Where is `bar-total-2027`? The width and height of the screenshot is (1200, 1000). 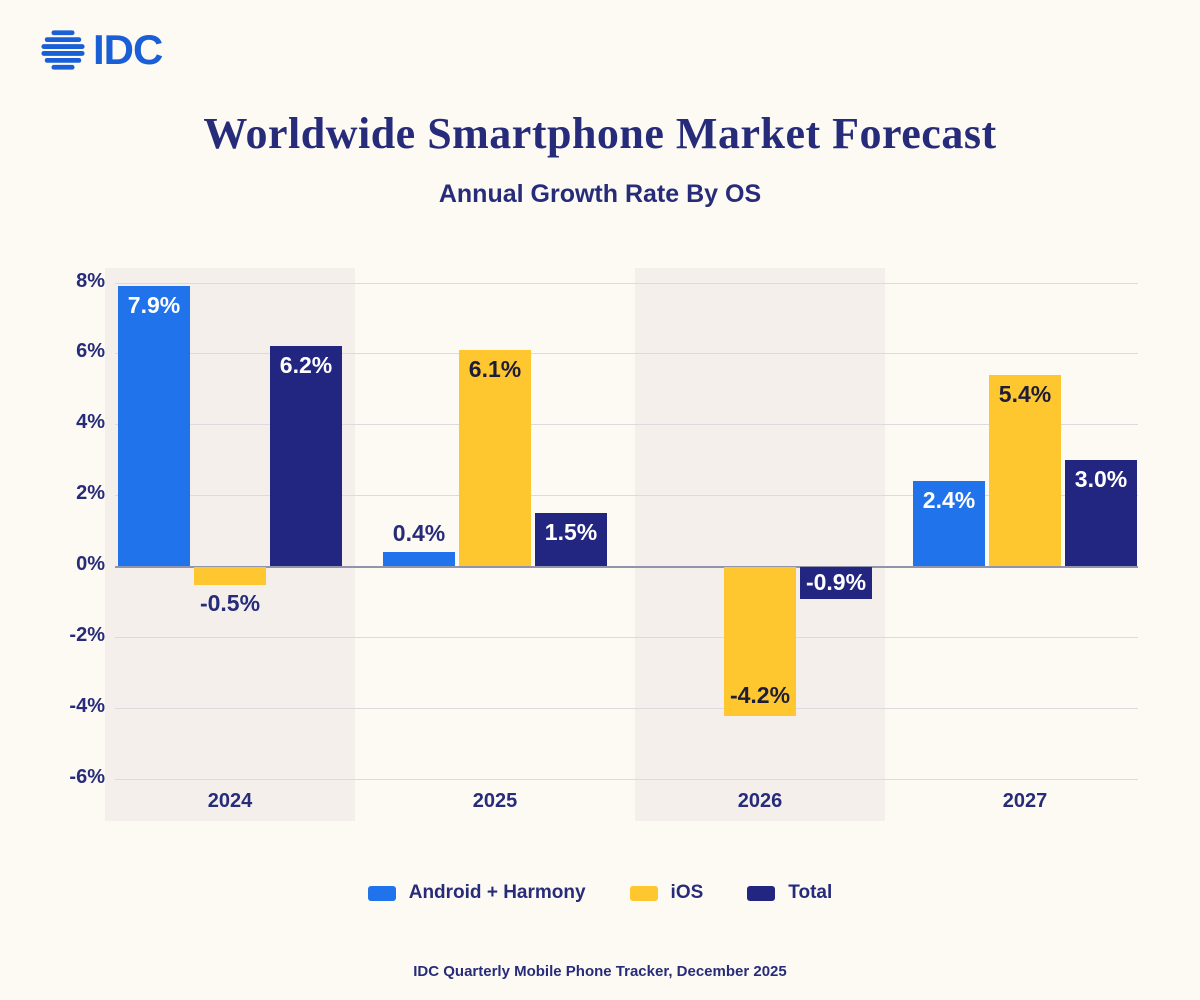 bar-total-2027 is located at coordinates (1101, 513).